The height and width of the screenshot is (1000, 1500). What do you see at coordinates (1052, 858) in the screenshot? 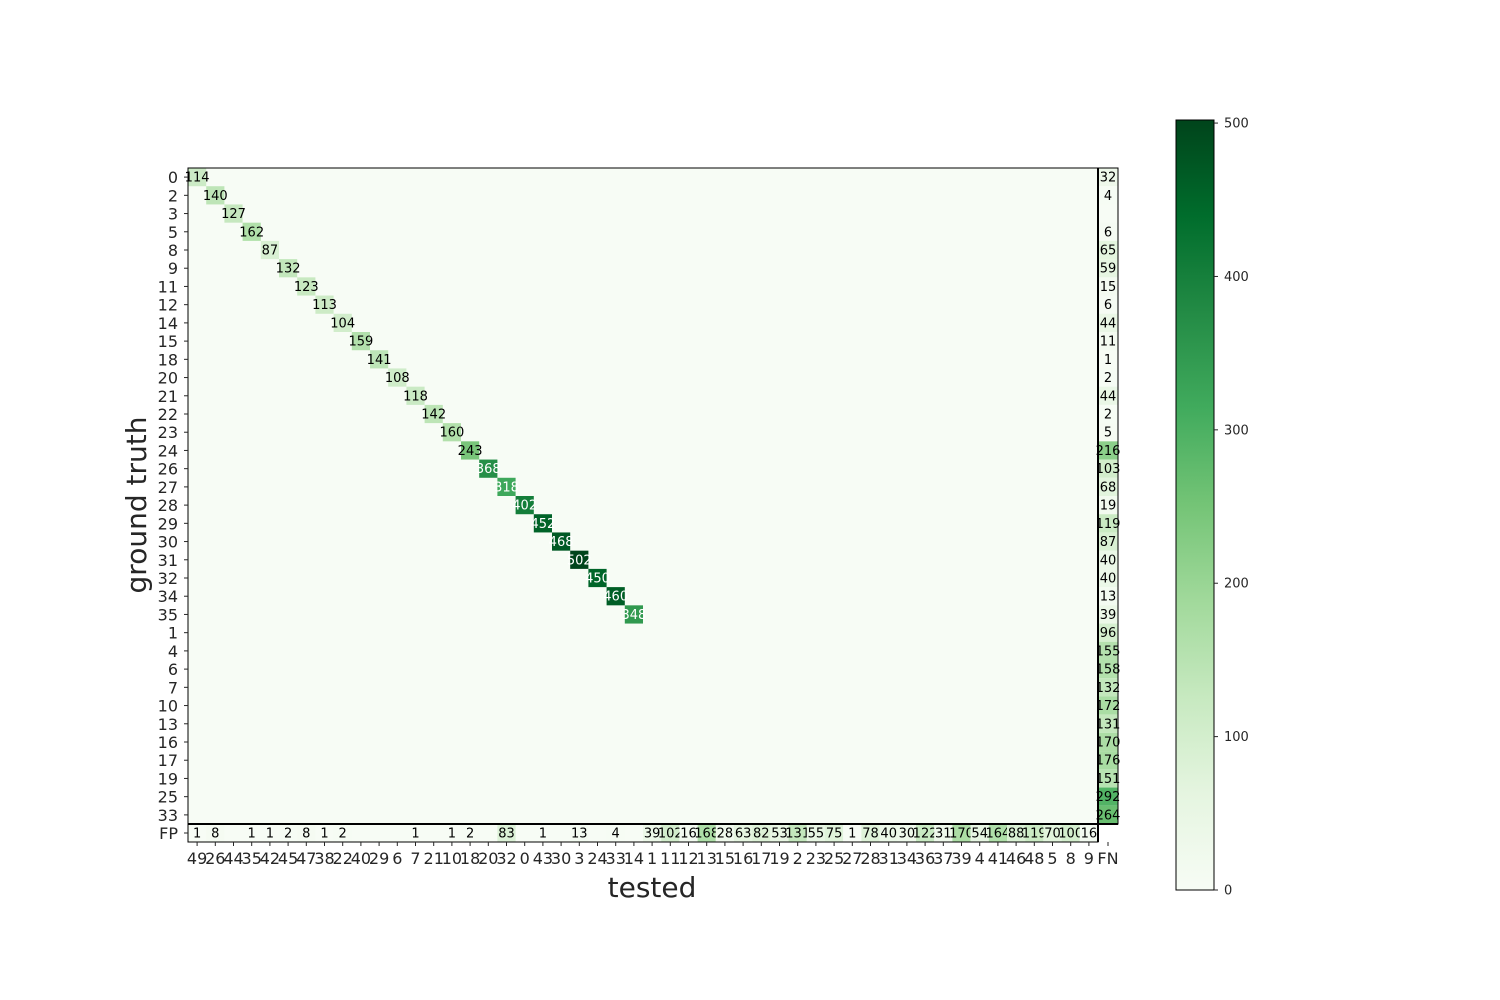
I see `x-tick-label: 5` at bounding box center [1052, 858].